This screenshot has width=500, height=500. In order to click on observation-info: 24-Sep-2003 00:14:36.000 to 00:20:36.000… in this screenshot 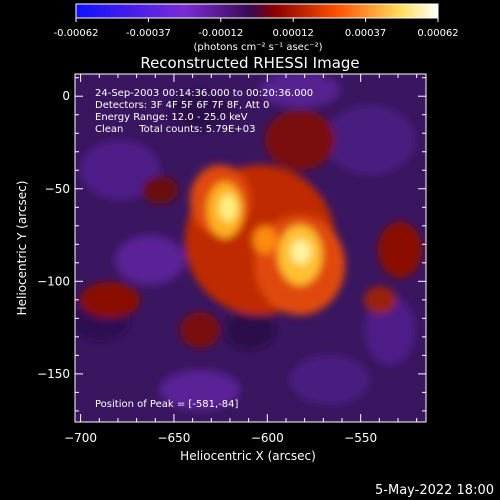, I will do `click(204, 111)`.